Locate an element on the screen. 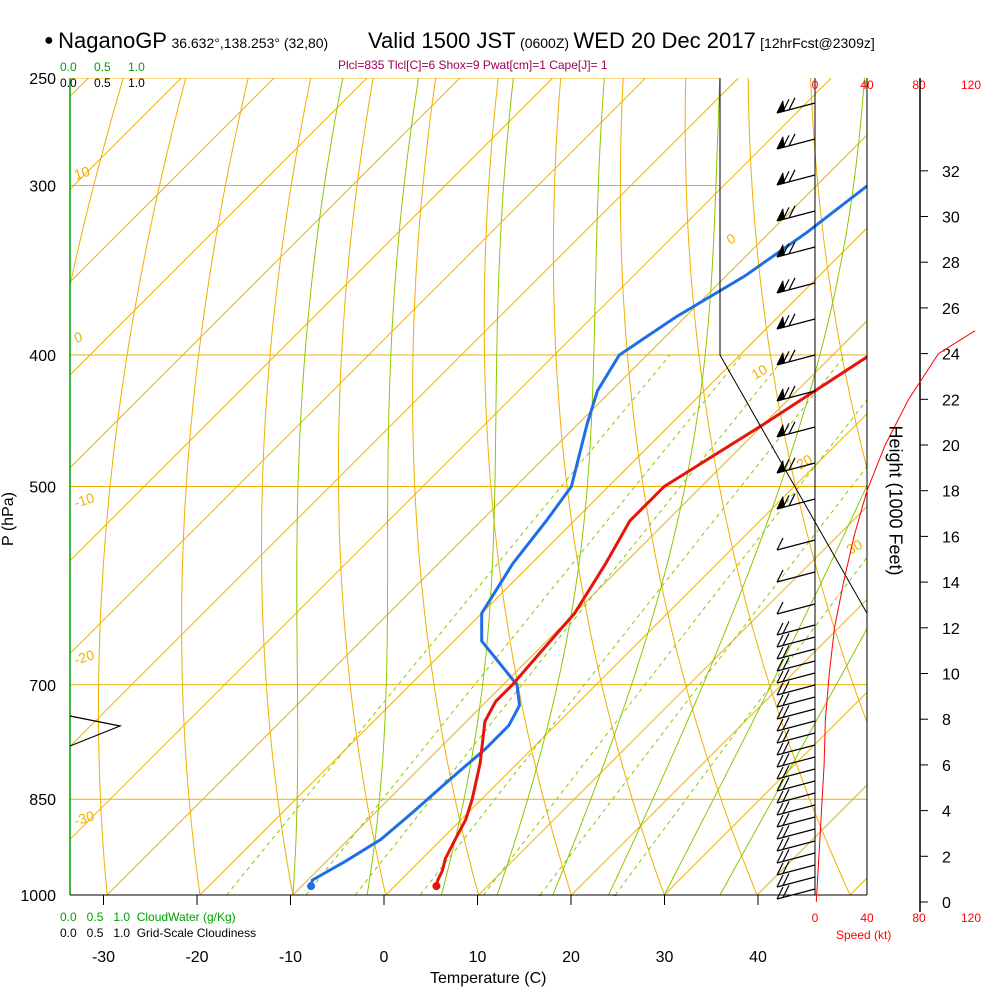 This screenshot has height=1000, width=1000. x-tick-label: 10 is located at coordinates (478, 957).